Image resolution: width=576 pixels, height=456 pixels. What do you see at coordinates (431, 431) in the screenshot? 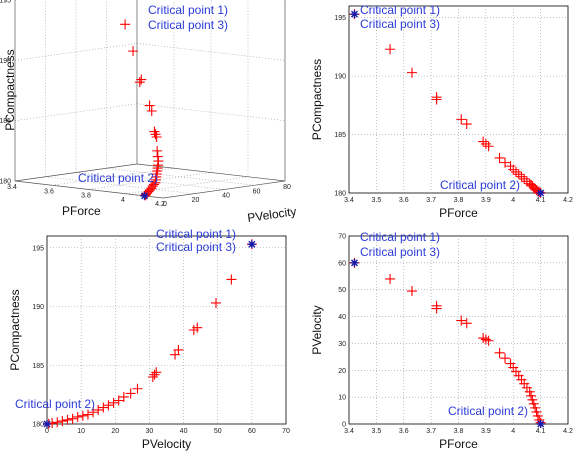
I see `x-tick-label: 3.7` at bounding box center [431, 431].